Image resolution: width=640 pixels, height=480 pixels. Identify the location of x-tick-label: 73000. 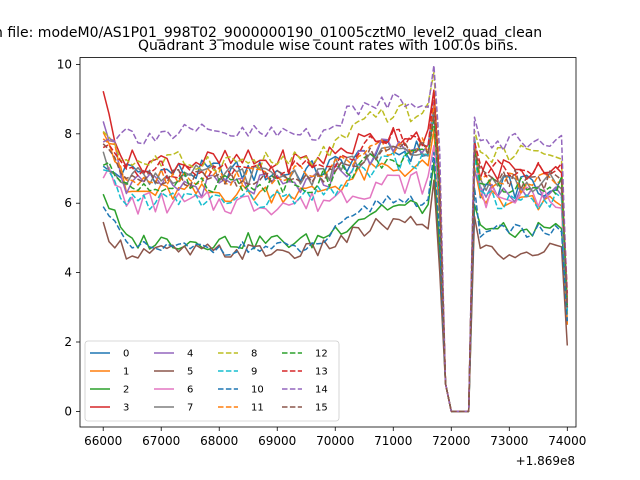
(509, 441).